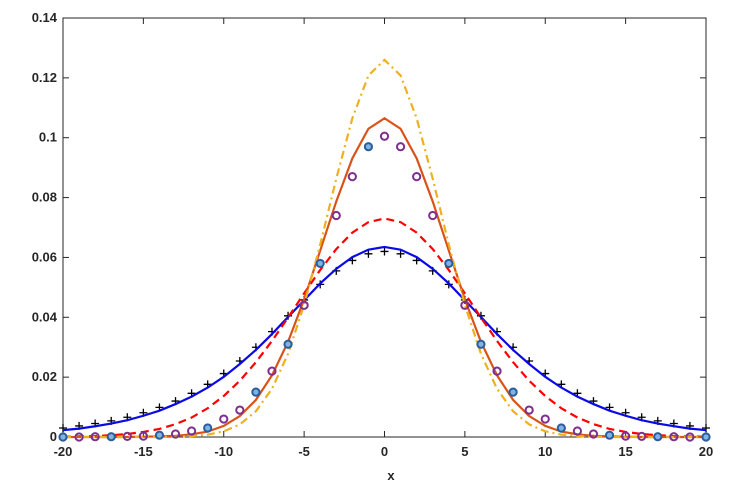 The height and width of the screenshot is (496, 730). Describe the element at coordinates (63, 451) in the screenshot. I see `x-tick-label: -20` at that location.